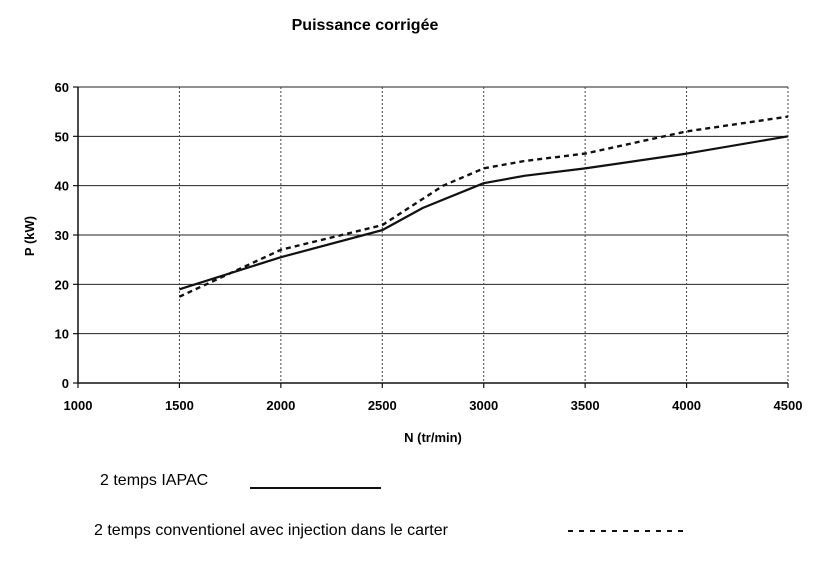  Describe the element at coordinates (62, 235) in the screenshot. I see `y-tick-label-30: 30` at that location.